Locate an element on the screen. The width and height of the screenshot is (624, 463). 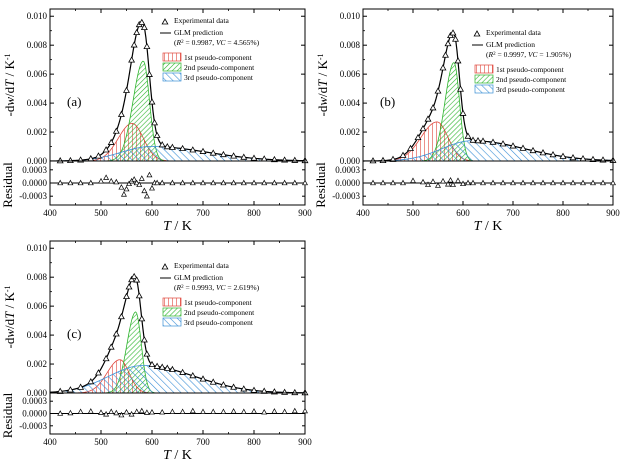
panel-label: (c) is located at coordinates (74, 333).